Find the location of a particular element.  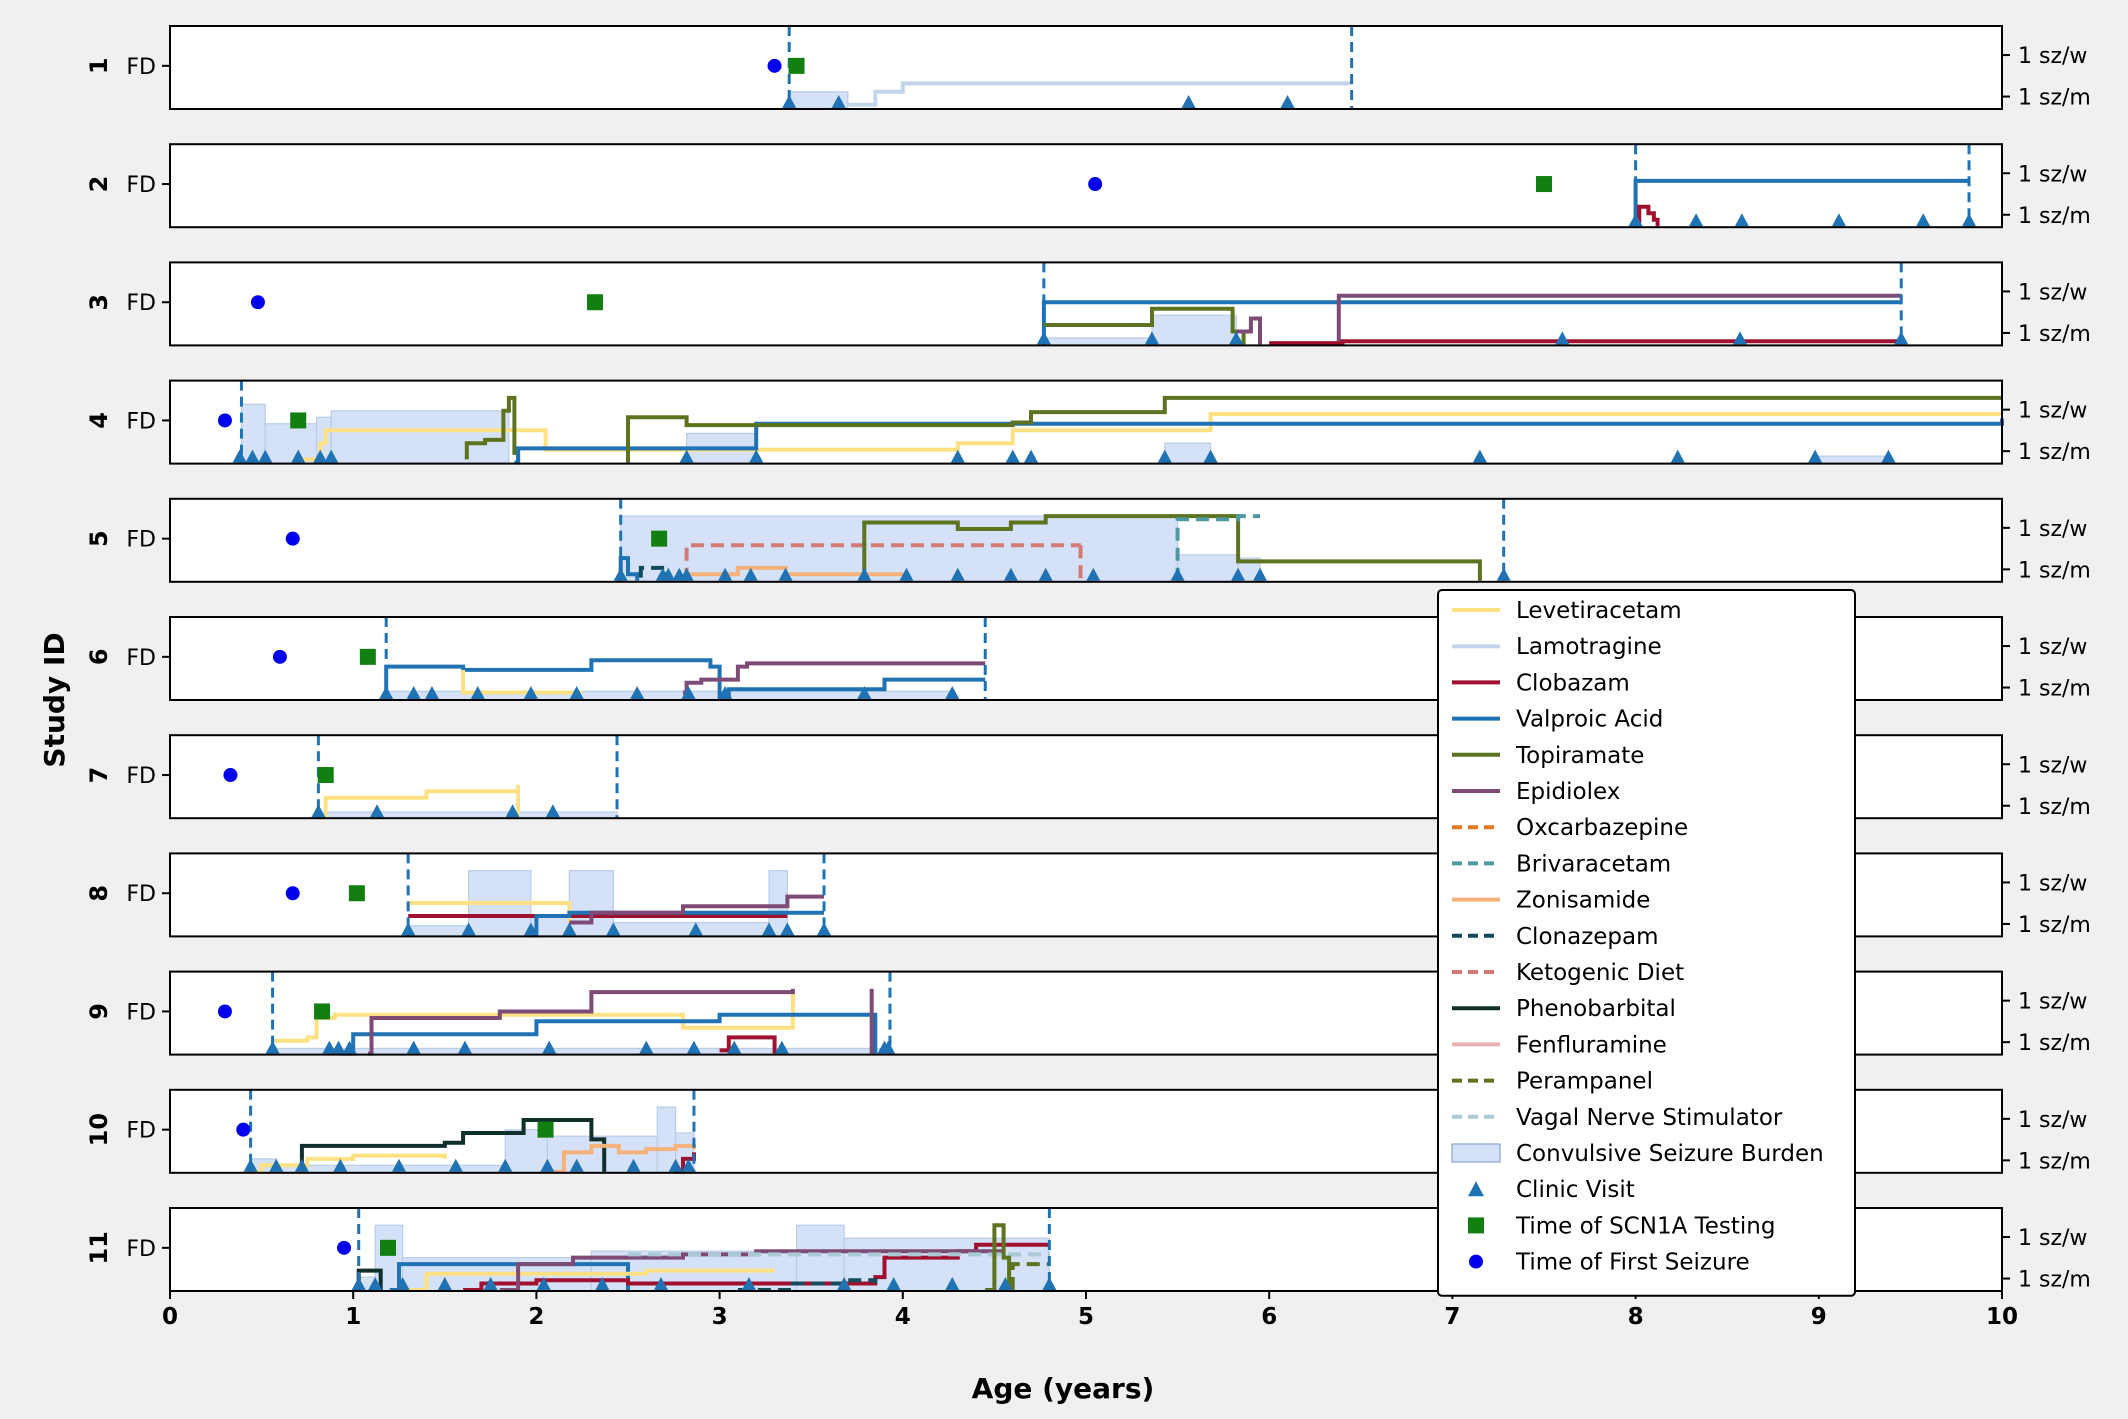

legend-item: Convulsive Seizure Burden is located at coordinates (1637, 1154).